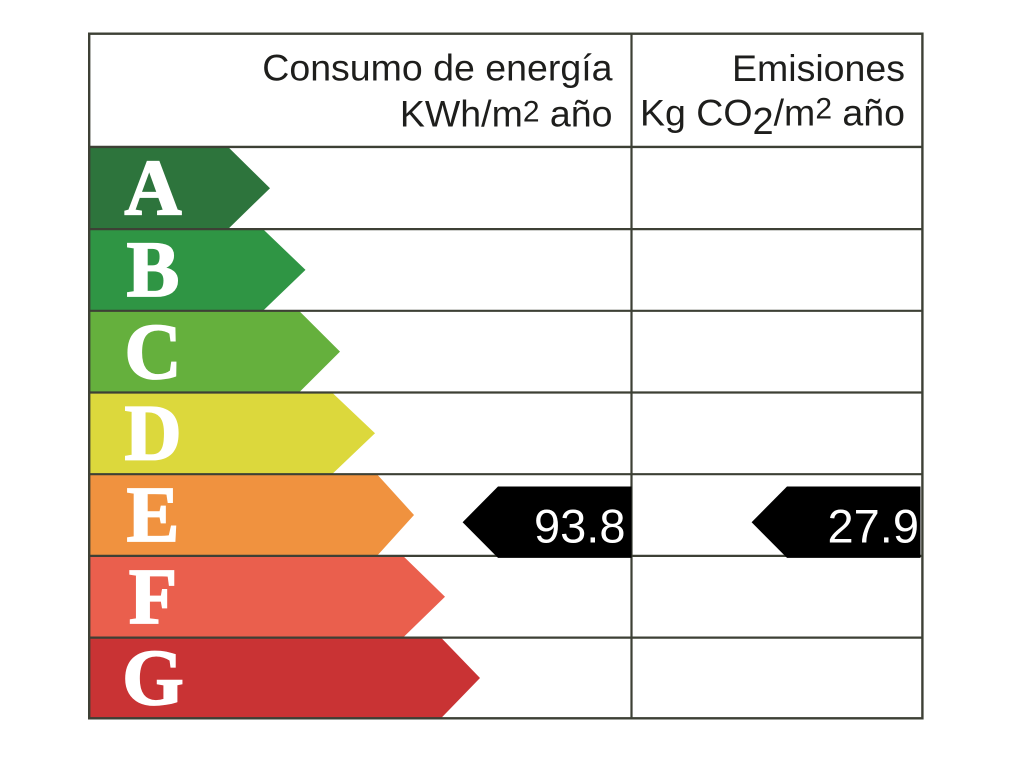  I want to click on svg-text: 27.9, so click(873, 525).